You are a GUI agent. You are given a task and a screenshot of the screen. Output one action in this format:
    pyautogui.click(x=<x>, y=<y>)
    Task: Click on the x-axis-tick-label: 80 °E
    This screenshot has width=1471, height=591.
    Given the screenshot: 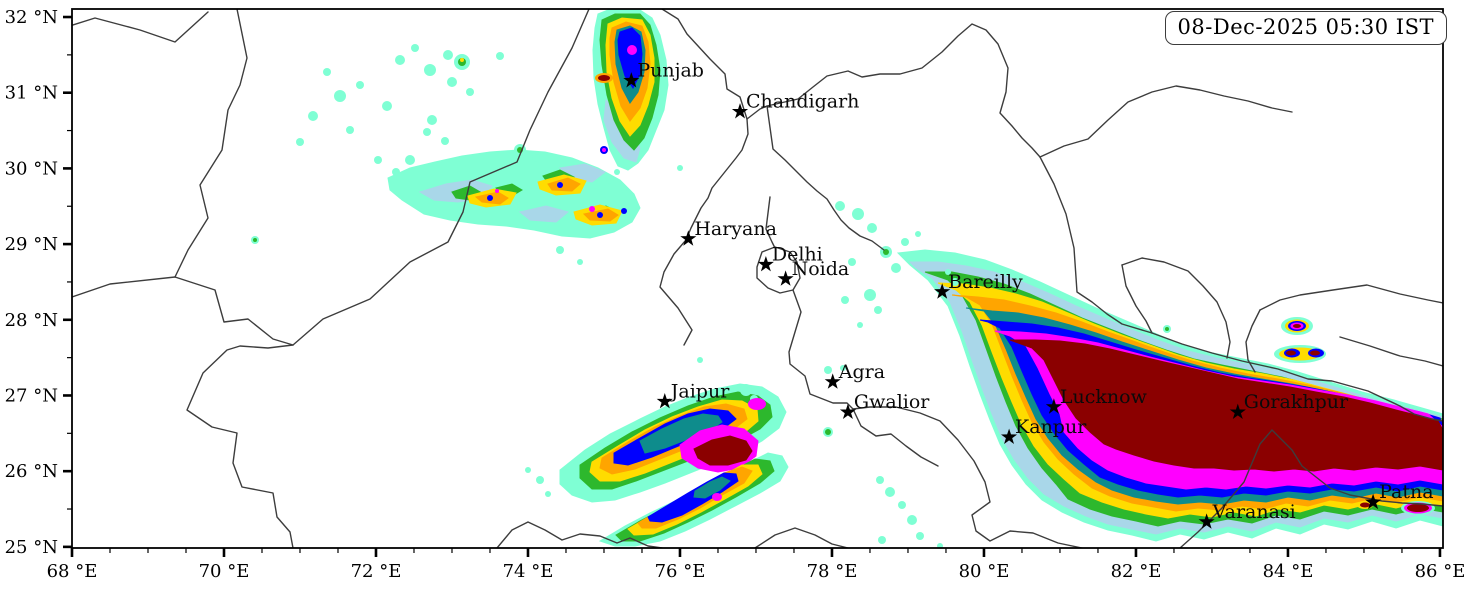 What is the action you would take?
    pyautogui.click(x=984, y=571)
    